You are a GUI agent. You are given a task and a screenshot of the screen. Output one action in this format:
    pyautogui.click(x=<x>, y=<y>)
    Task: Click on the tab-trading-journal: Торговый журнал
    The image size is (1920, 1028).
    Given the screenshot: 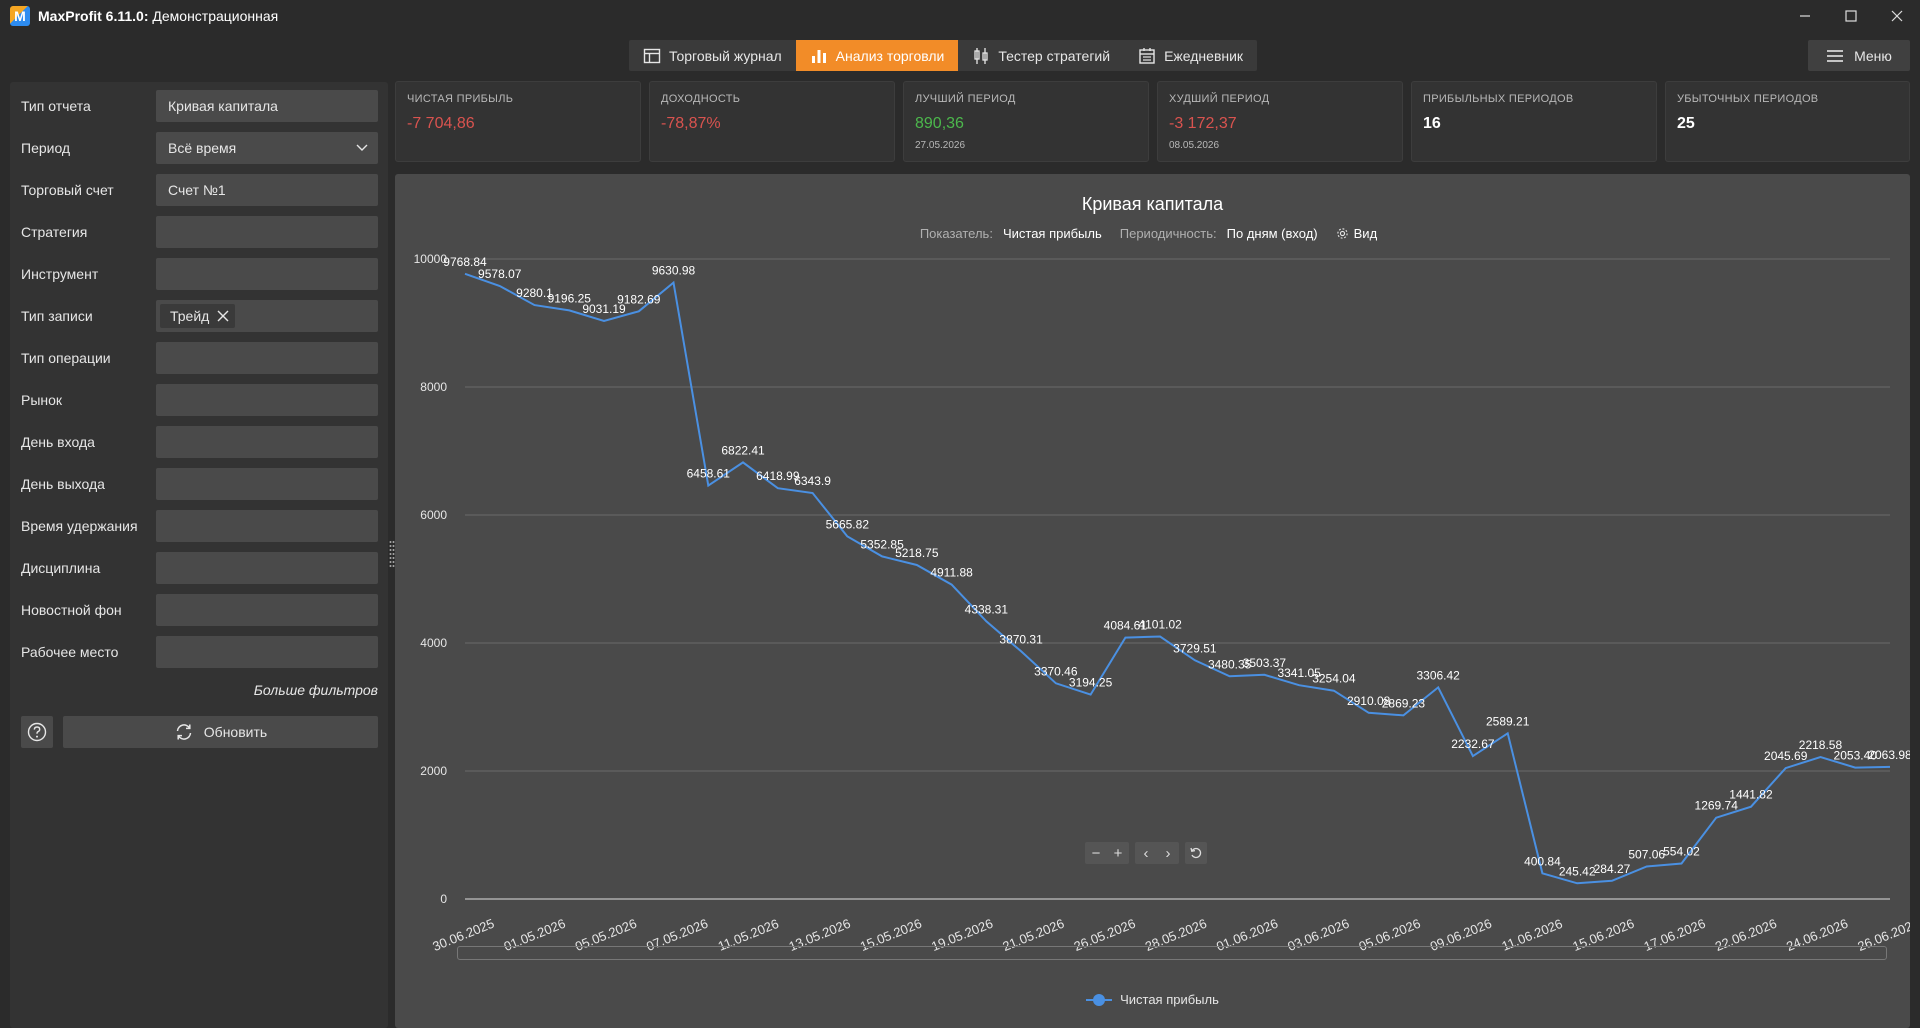 What is the action you would take?
    pyautogui.click(x=712, y=55)
    